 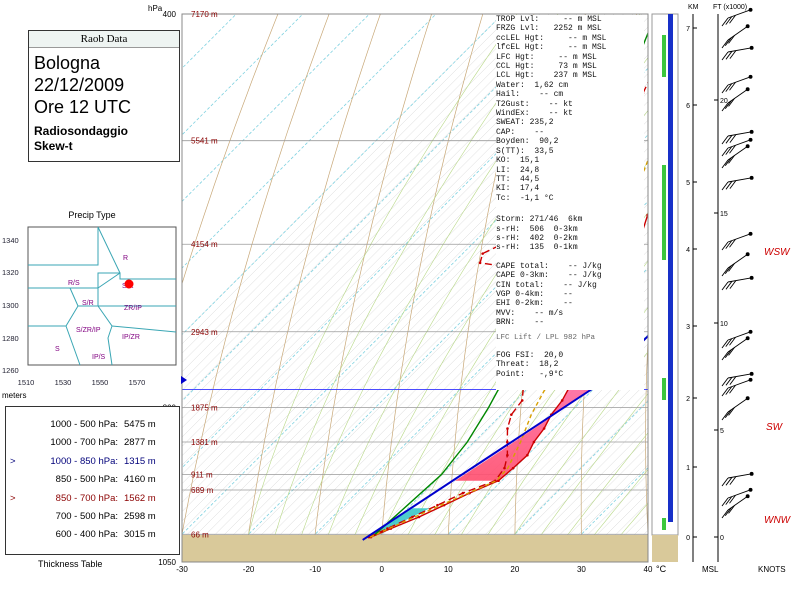 I want to click on precip-x-ticks: 1510 1530 1550 1570, so click(x=82, y=382).